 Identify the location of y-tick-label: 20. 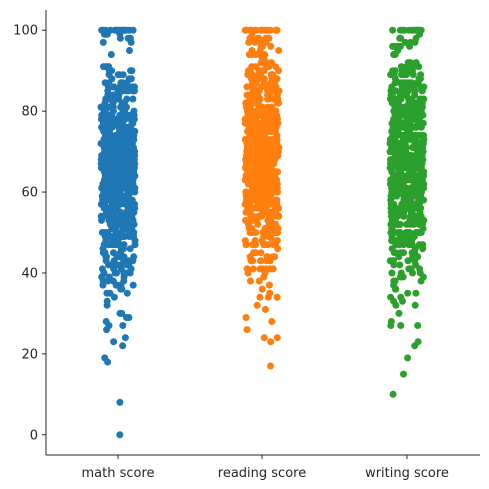
(29, 354).